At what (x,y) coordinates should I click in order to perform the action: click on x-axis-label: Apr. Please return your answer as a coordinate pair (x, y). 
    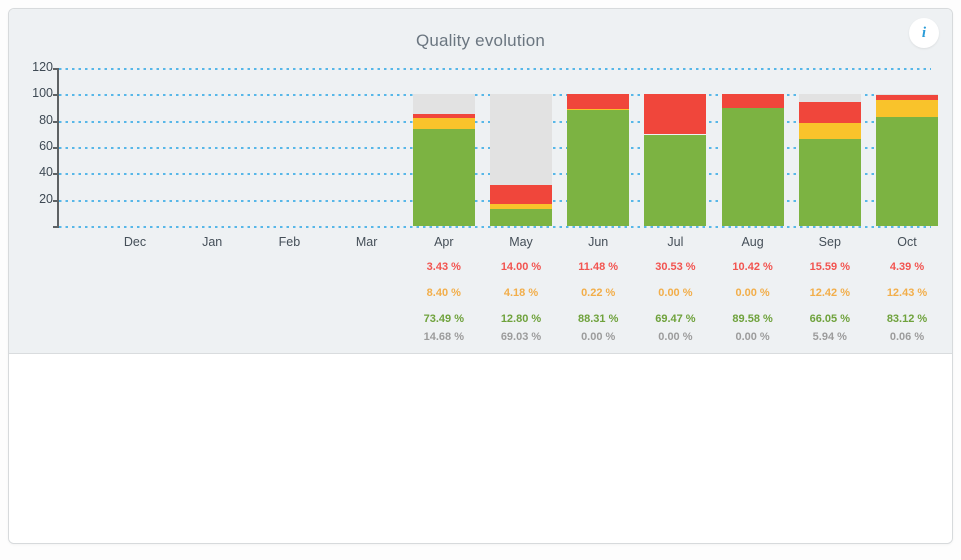
    Looking at the image, I should click on (444, 242).